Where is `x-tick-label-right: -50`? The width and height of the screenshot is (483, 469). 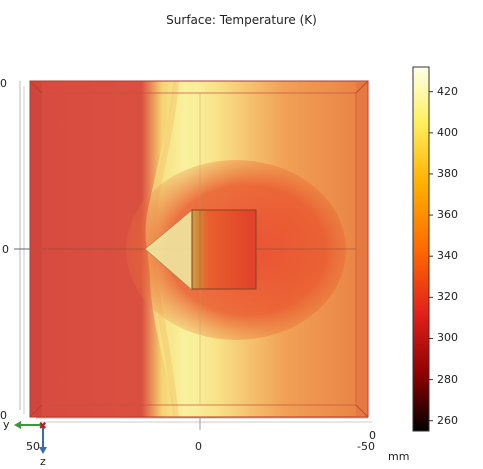 x-tick-label-right: -50 is located at coordinates (366, 446).